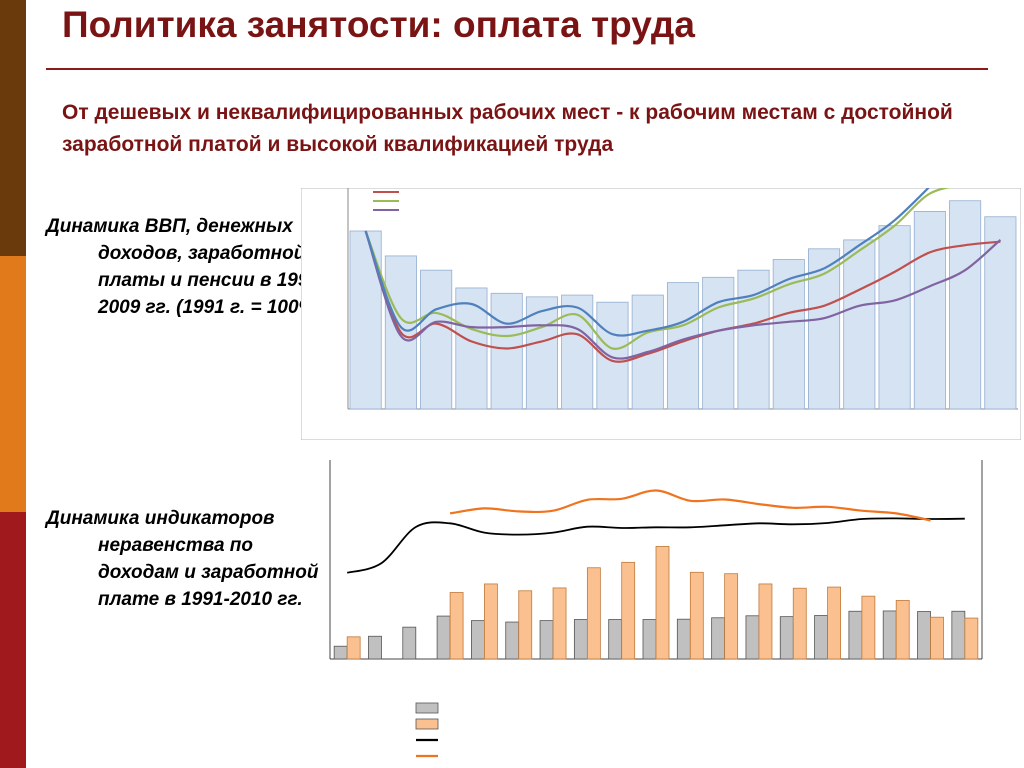  I want to click on chart1-bar-2001, so click(718, 343).